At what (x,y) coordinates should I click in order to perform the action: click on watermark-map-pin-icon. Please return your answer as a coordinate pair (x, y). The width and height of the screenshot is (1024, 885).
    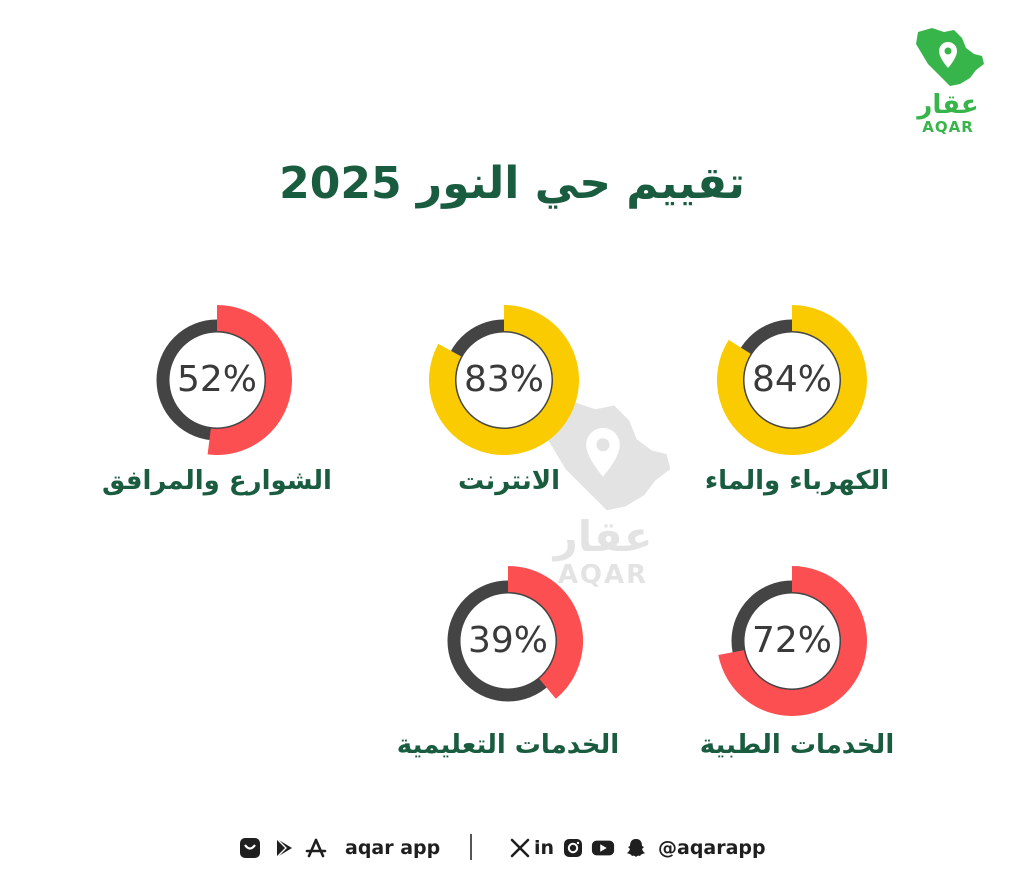
    Looking at the image, I should click on (607, 456).